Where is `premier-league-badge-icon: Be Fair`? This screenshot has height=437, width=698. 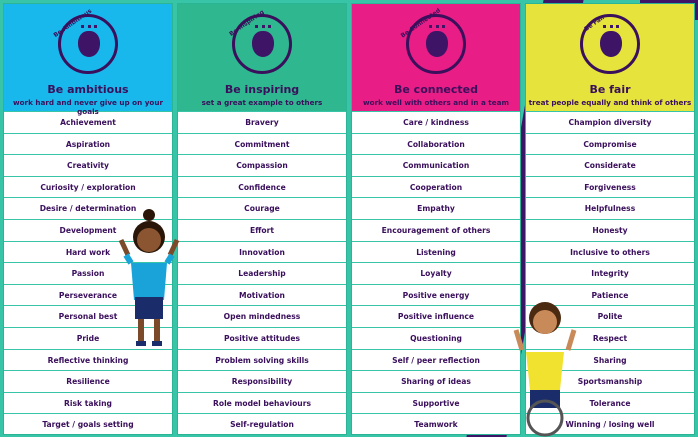
premier-league-badge-icon: Be Fair is located at coordinates (610, 44).